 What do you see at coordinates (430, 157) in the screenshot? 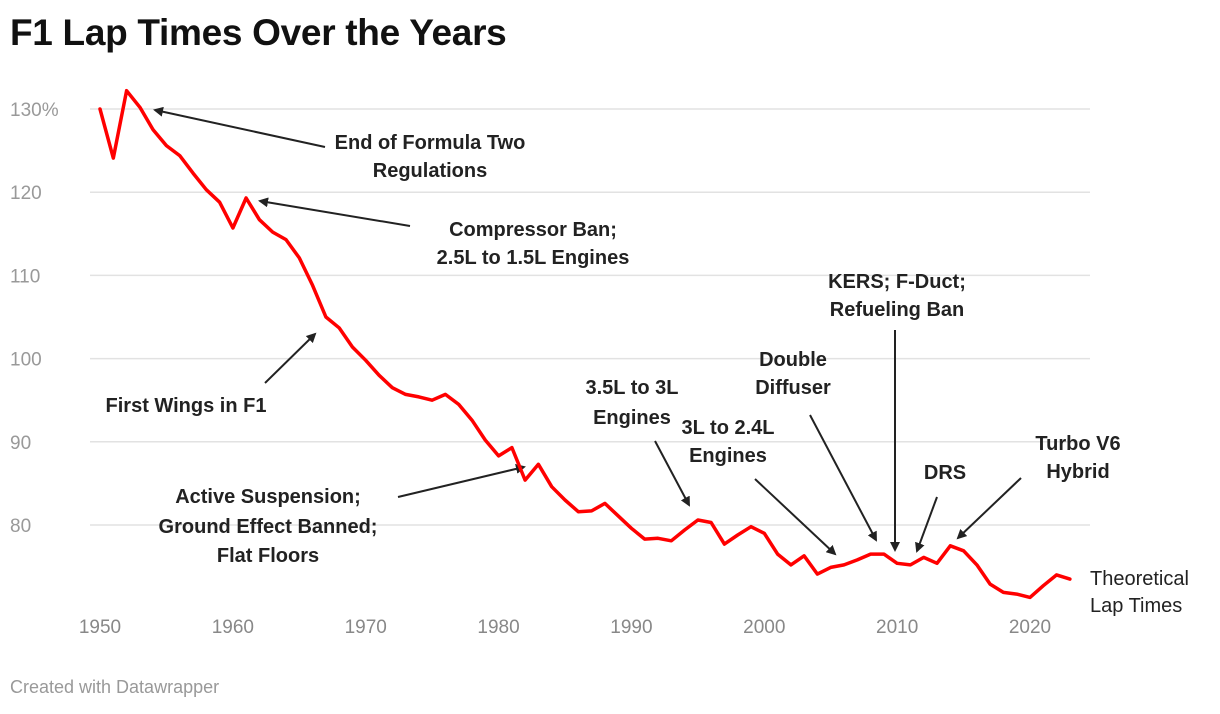
I see `annotation-f2: End of Formula Two Regulations` at bounding box center [430, 157].